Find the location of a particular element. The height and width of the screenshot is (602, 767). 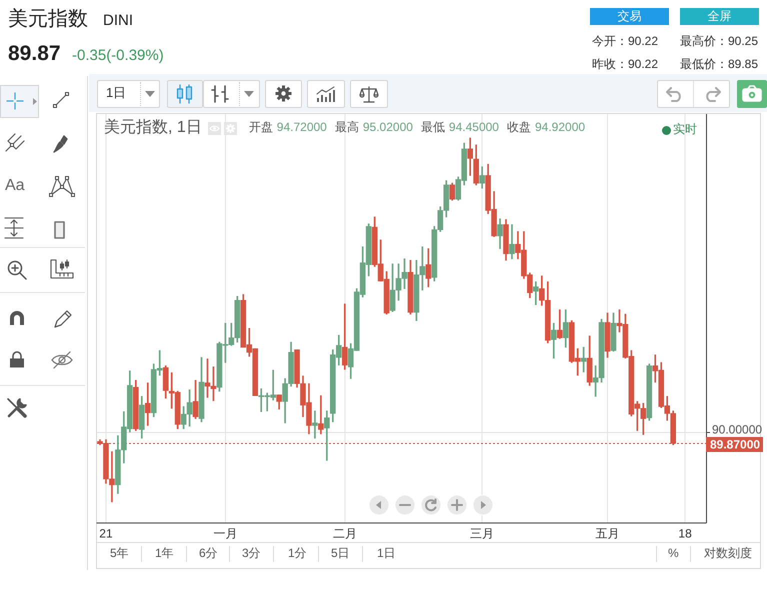

text: 89.87 is located at coordinates (34, 54).